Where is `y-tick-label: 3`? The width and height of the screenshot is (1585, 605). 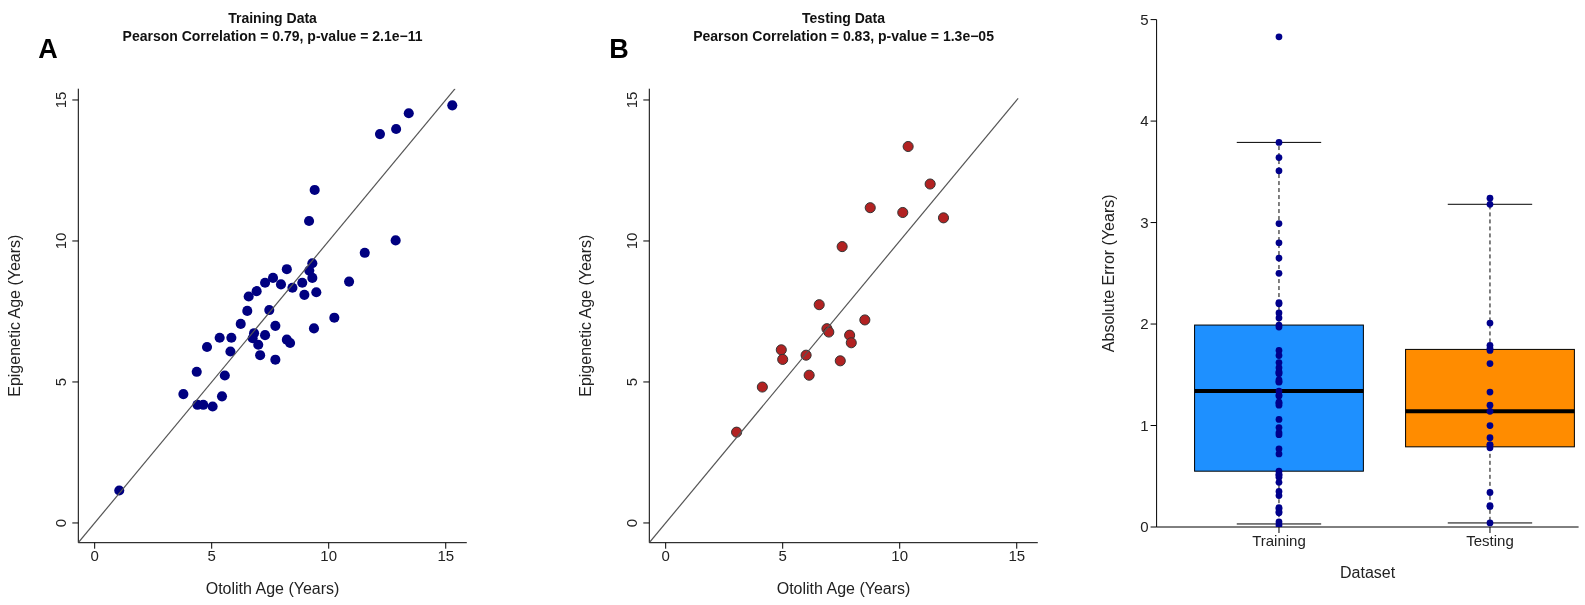 y-tick-label: 3 is located at coordinates (1144, 222).